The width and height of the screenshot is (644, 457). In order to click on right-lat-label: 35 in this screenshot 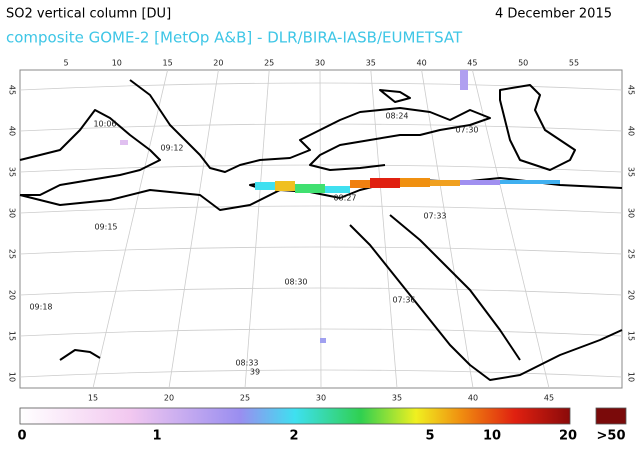, I will do `click(631, 172)`.